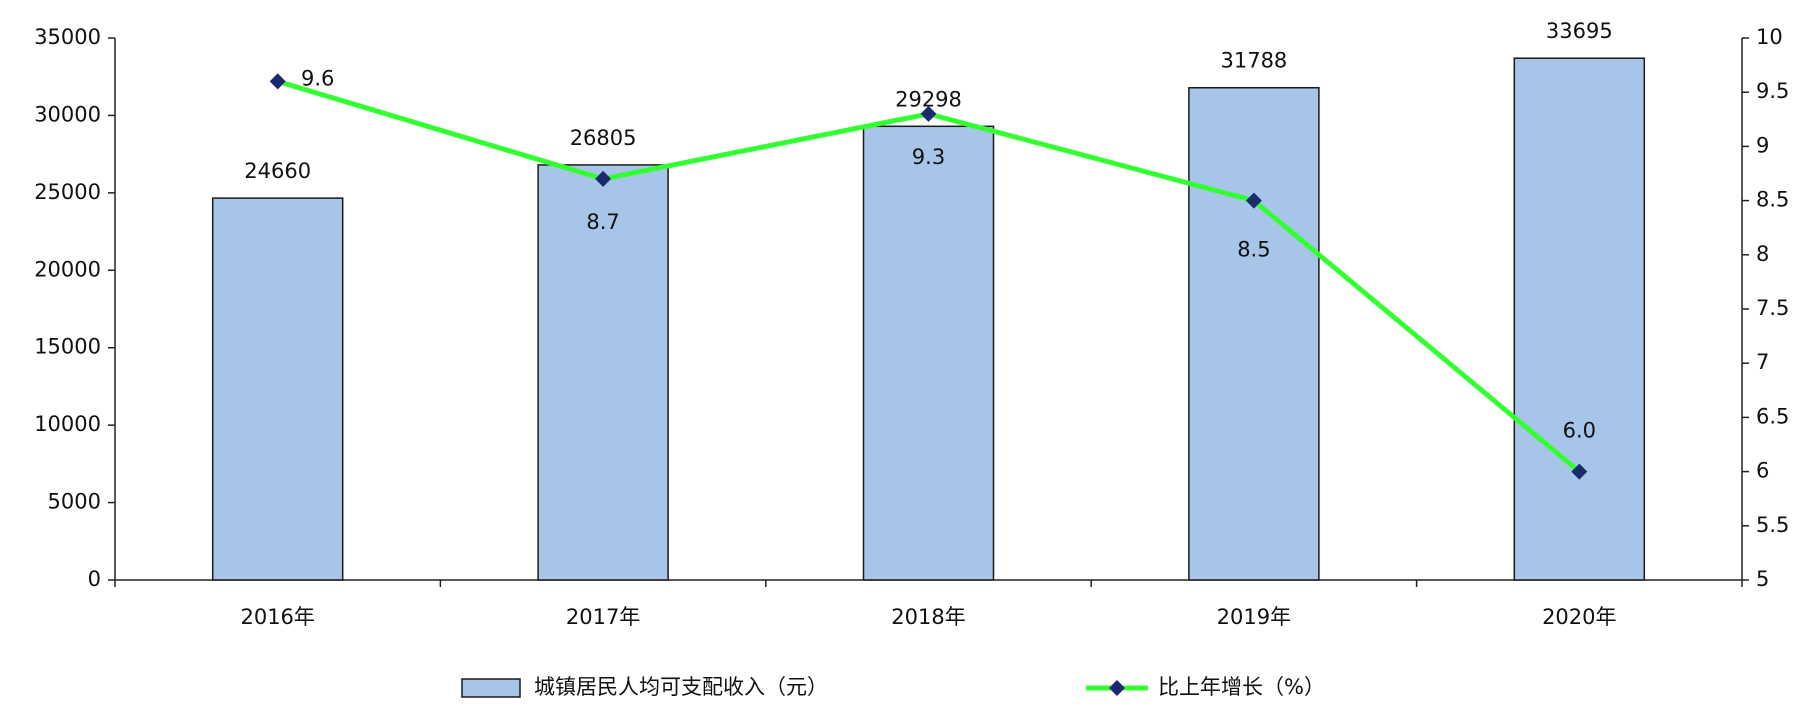 The height and width of the screenshot is (710, 1813). I want to click on bar-value-label: 33695, so click(1579, 31).